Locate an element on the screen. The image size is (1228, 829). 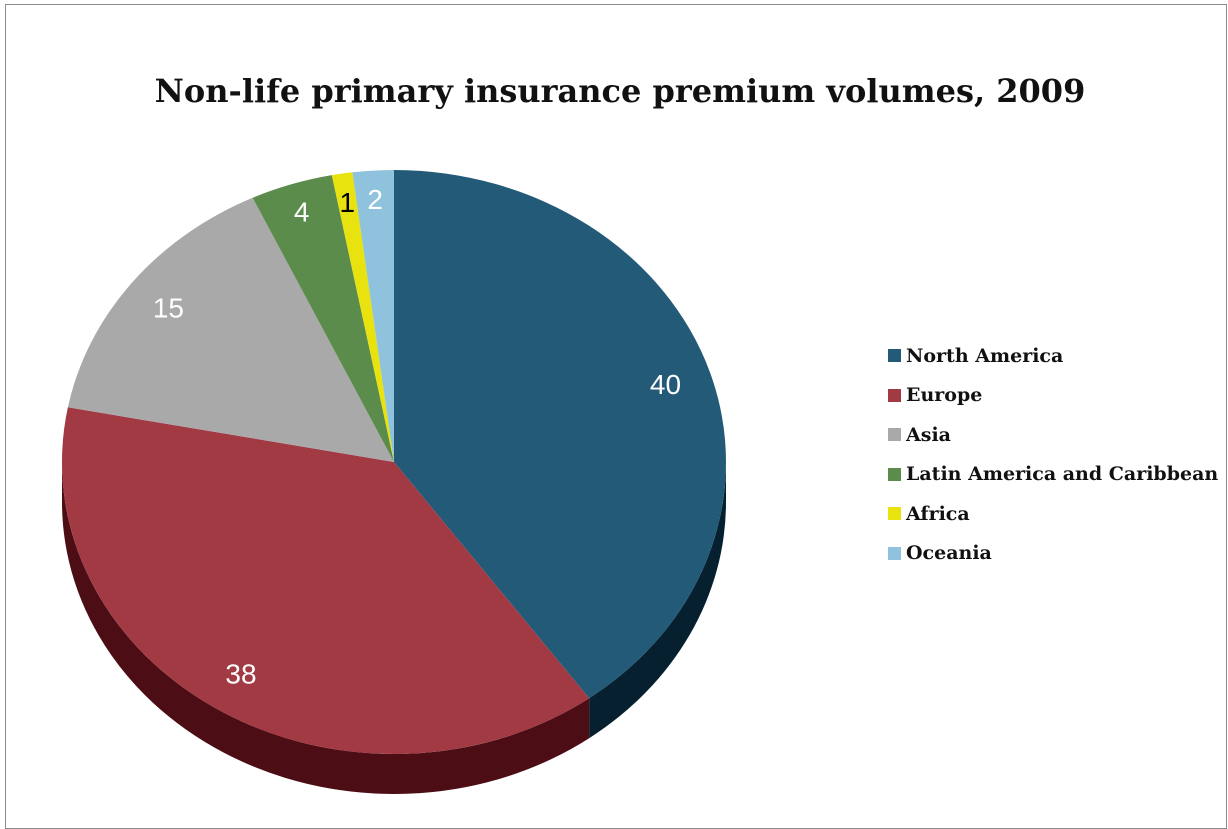
legend-item-europe: Europe is located at coordinates (1053, 396).